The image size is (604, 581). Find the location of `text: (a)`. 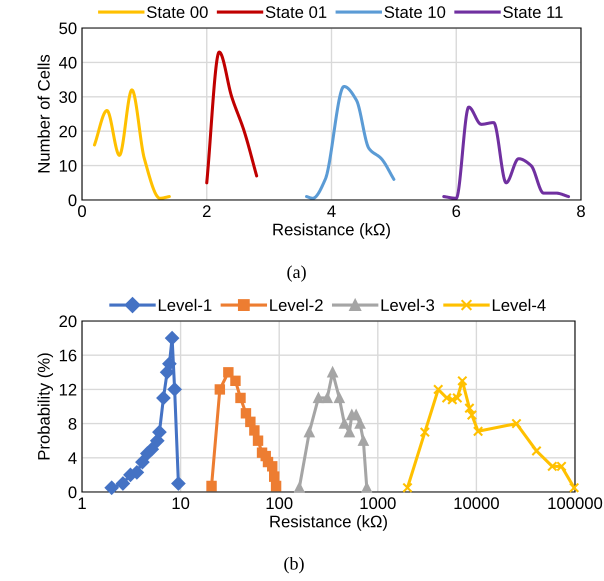

text: (a) is located at coordinates (296, 273).